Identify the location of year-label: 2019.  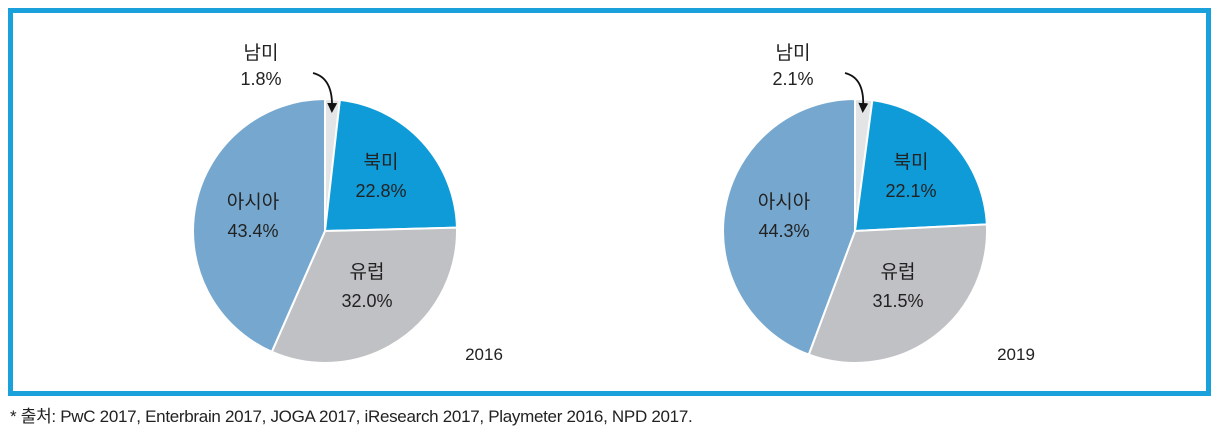
(1016, 354).